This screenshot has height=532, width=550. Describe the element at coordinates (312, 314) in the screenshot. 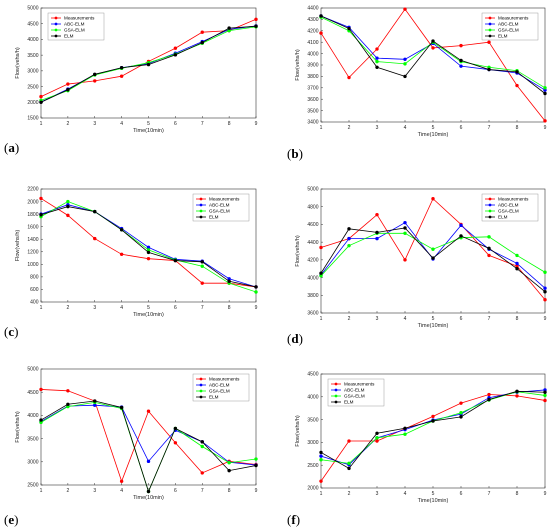

I see `y-tick-label: 3600` at that location.